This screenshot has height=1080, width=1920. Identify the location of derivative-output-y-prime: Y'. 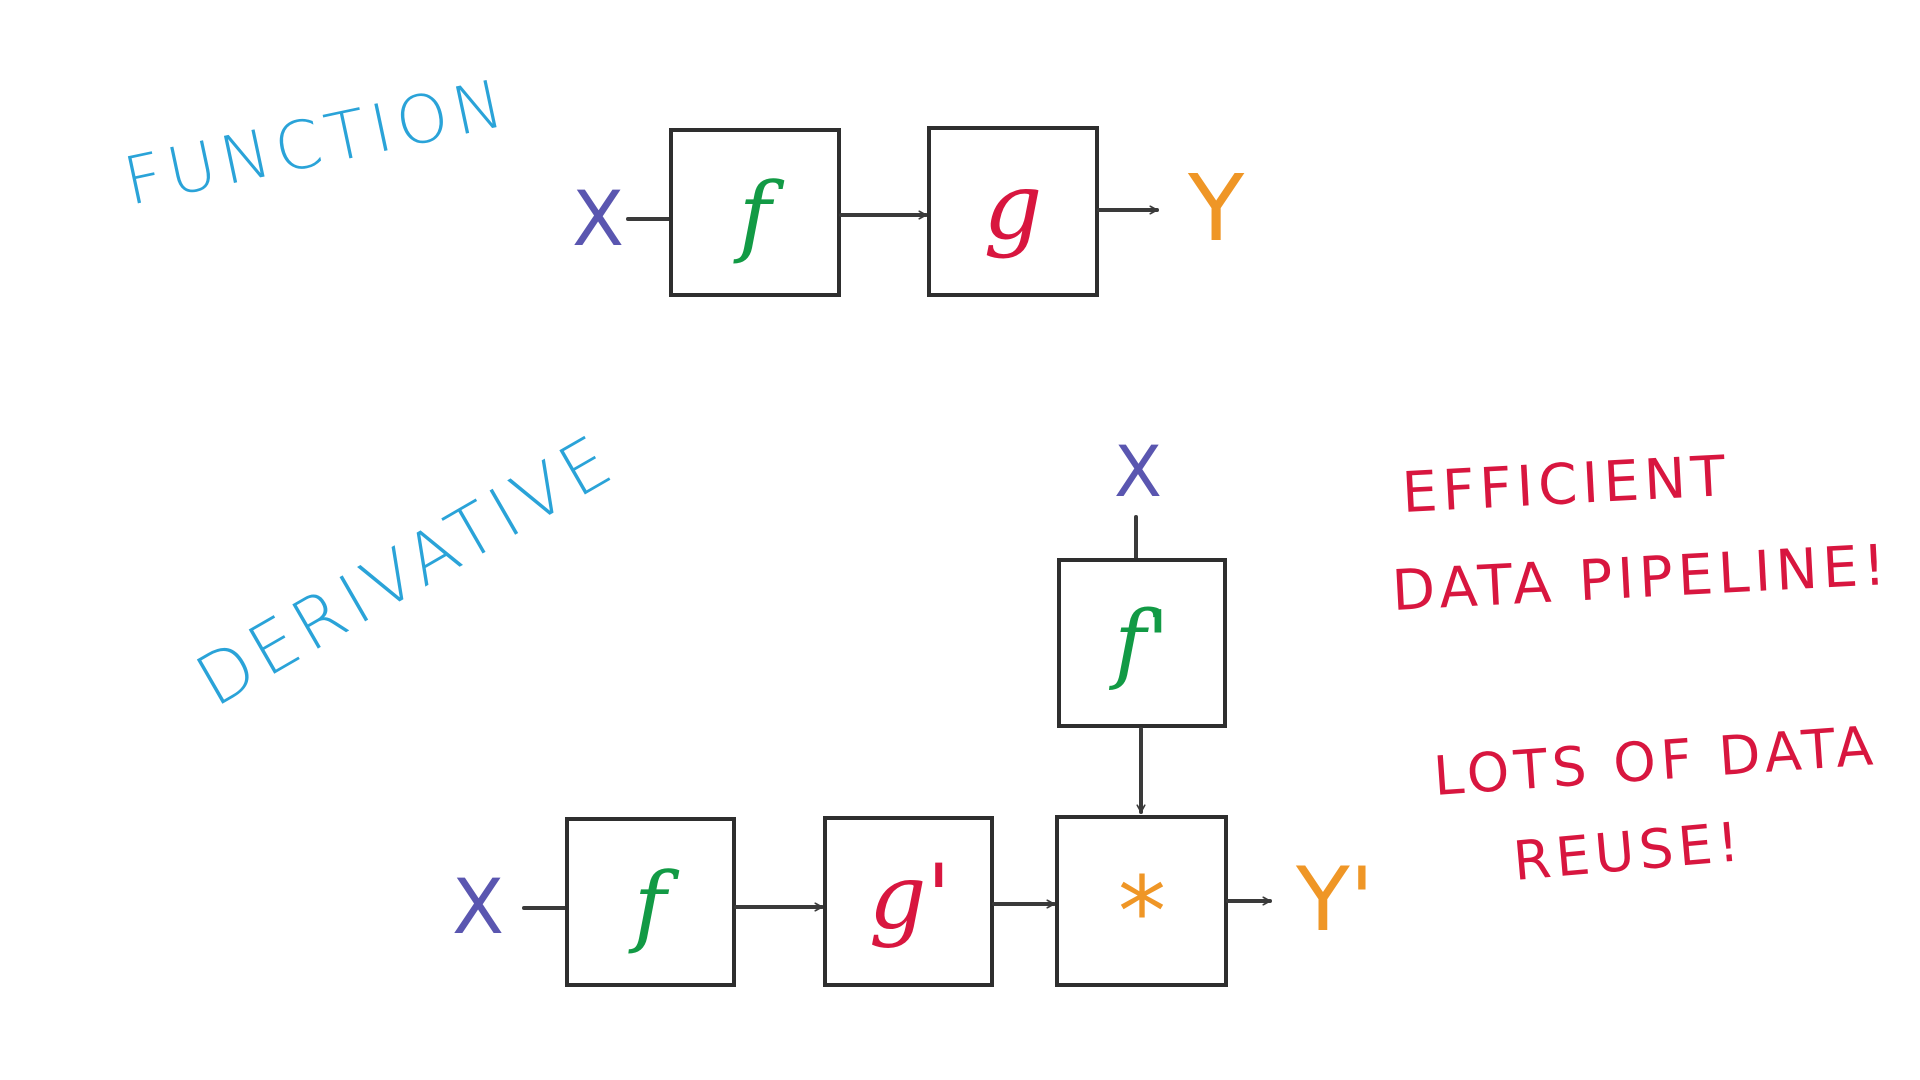
(1334, 899).